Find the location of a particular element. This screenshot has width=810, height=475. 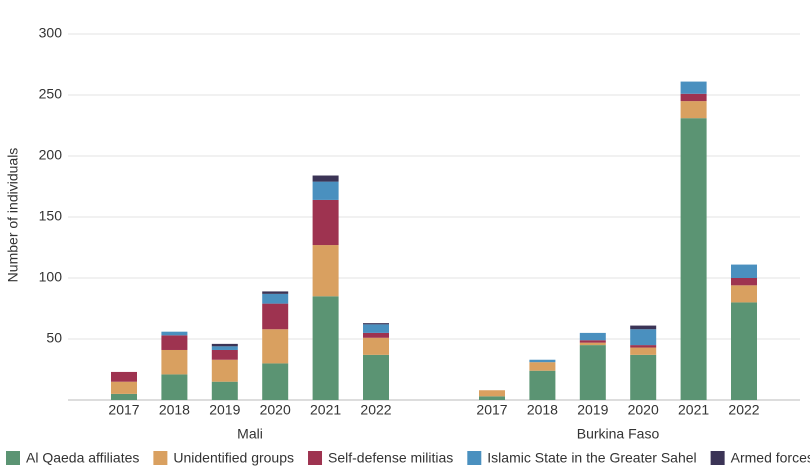

y-tick-label: 150 is located at coordinates (51, 216).